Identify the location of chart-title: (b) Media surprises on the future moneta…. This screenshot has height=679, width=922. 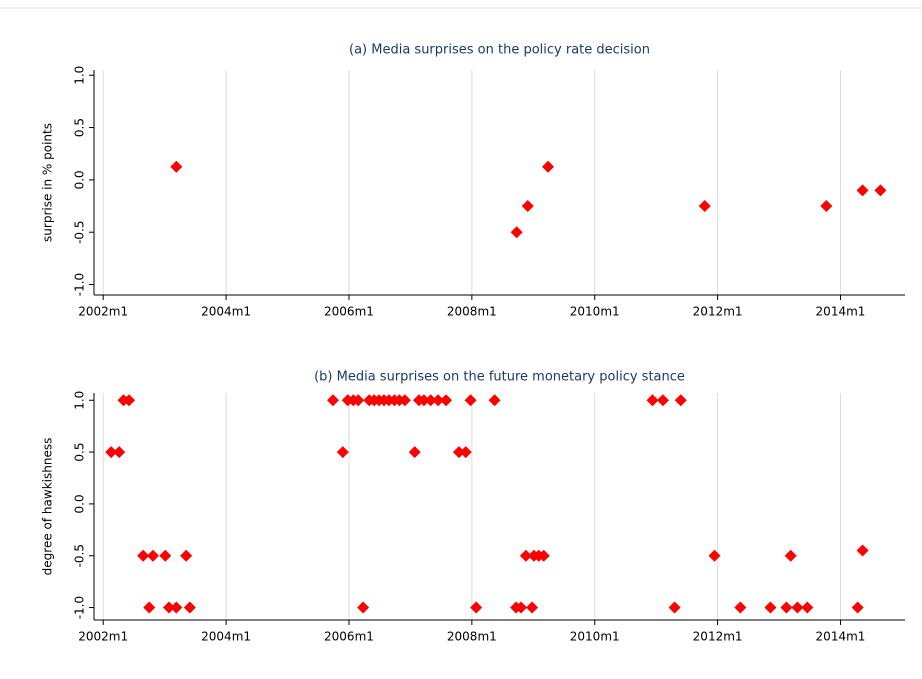
(499, 377).